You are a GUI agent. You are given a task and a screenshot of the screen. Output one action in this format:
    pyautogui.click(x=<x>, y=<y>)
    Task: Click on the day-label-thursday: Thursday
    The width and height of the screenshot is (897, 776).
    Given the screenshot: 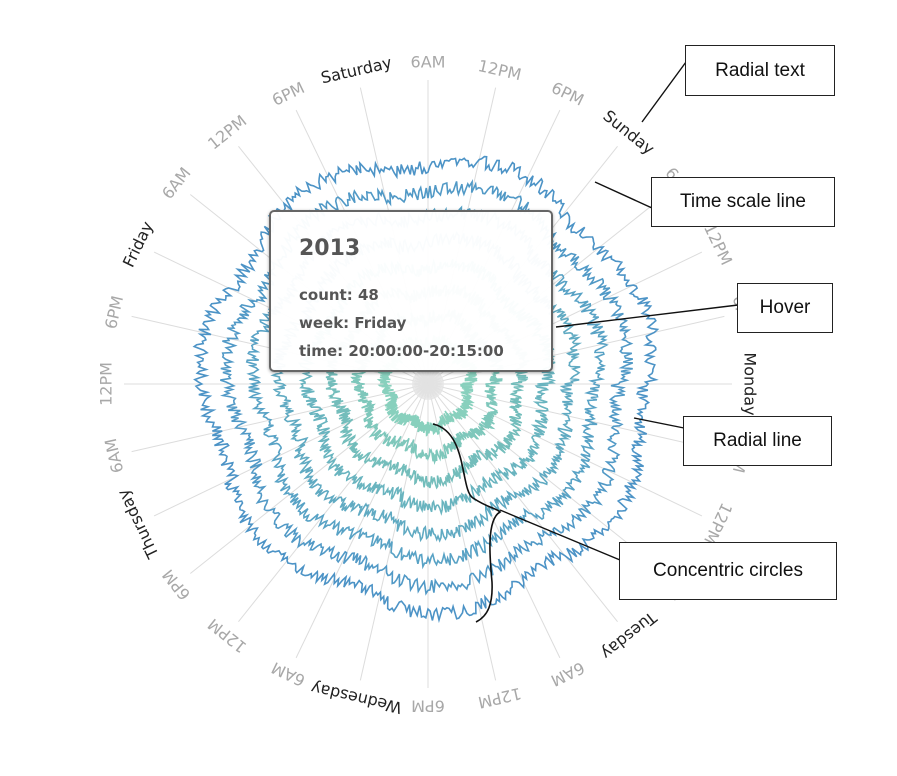 What is the action you would take?
    pyautogui.click(x=138, y=524)
    